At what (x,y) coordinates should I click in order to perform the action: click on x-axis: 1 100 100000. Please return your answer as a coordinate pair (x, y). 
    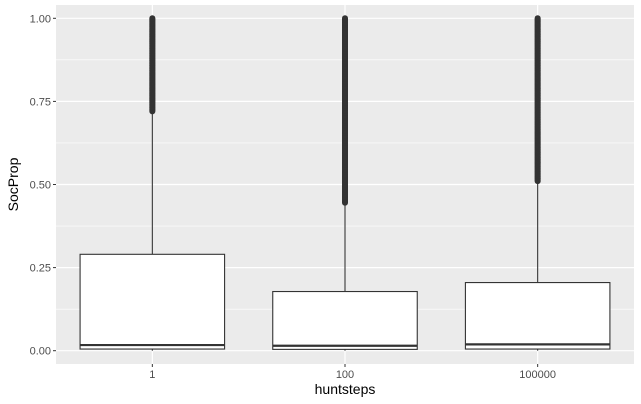
    Looking at the image, I should click on (352, 372).